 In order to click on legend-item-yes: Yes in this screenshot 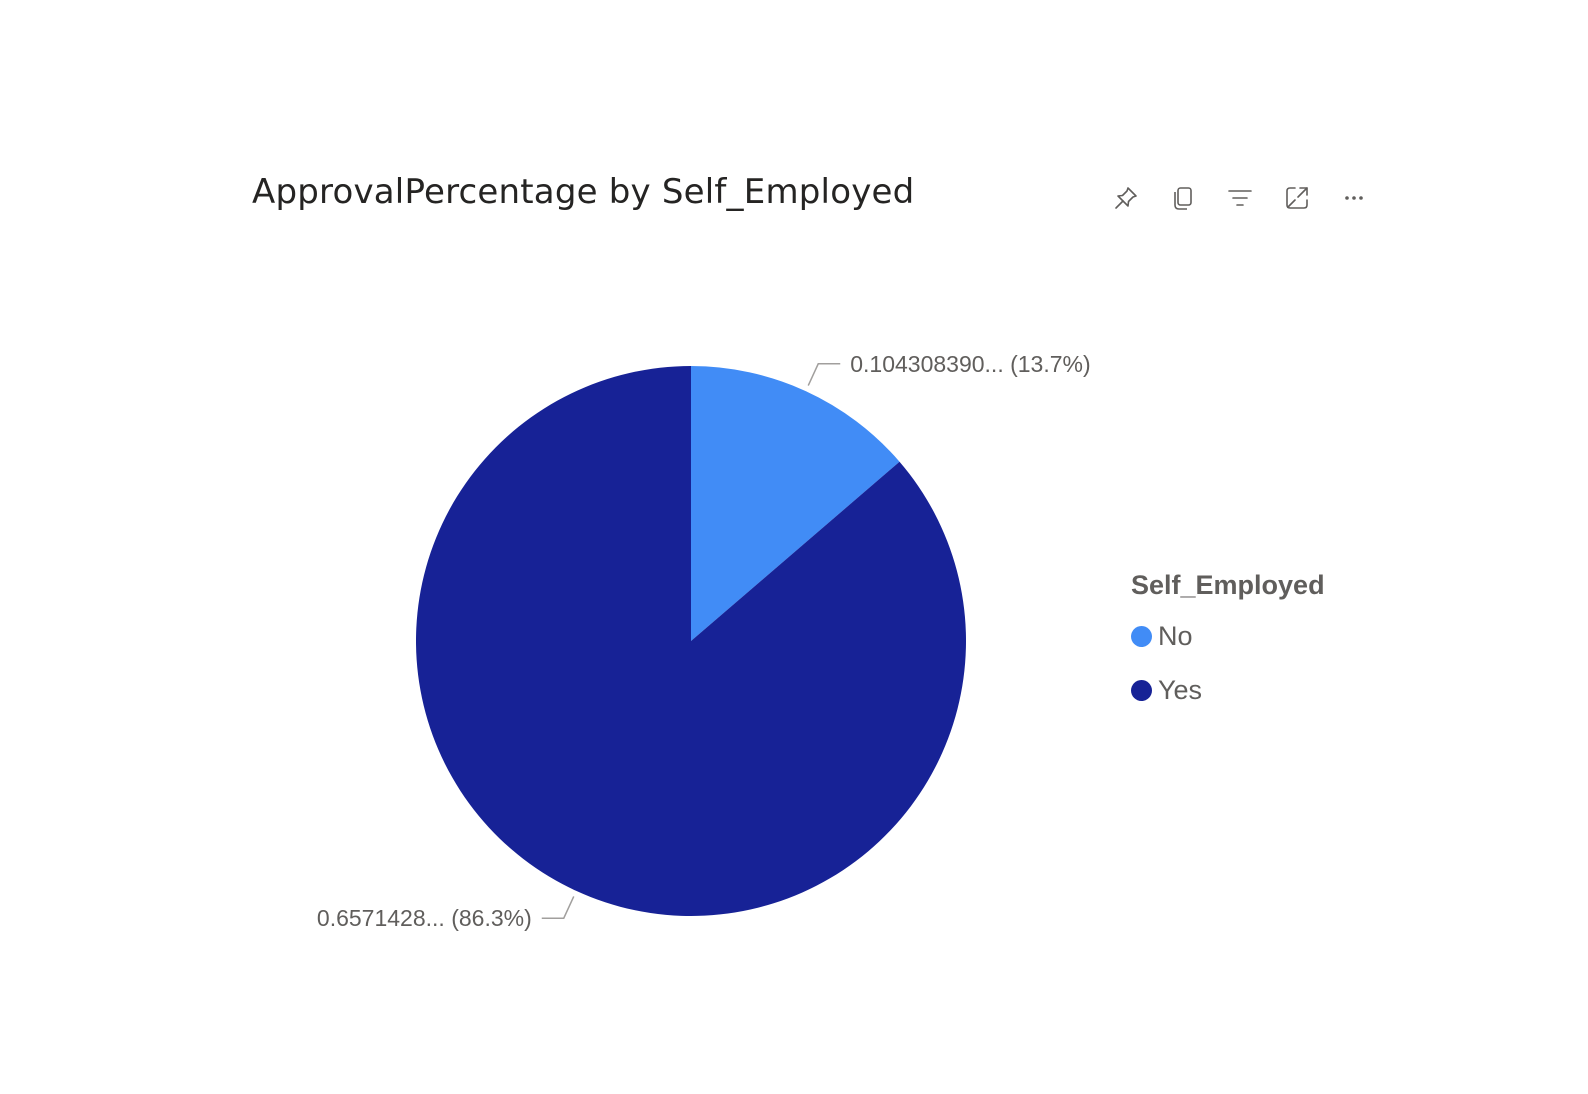, I will do `click(1228, 690)`.